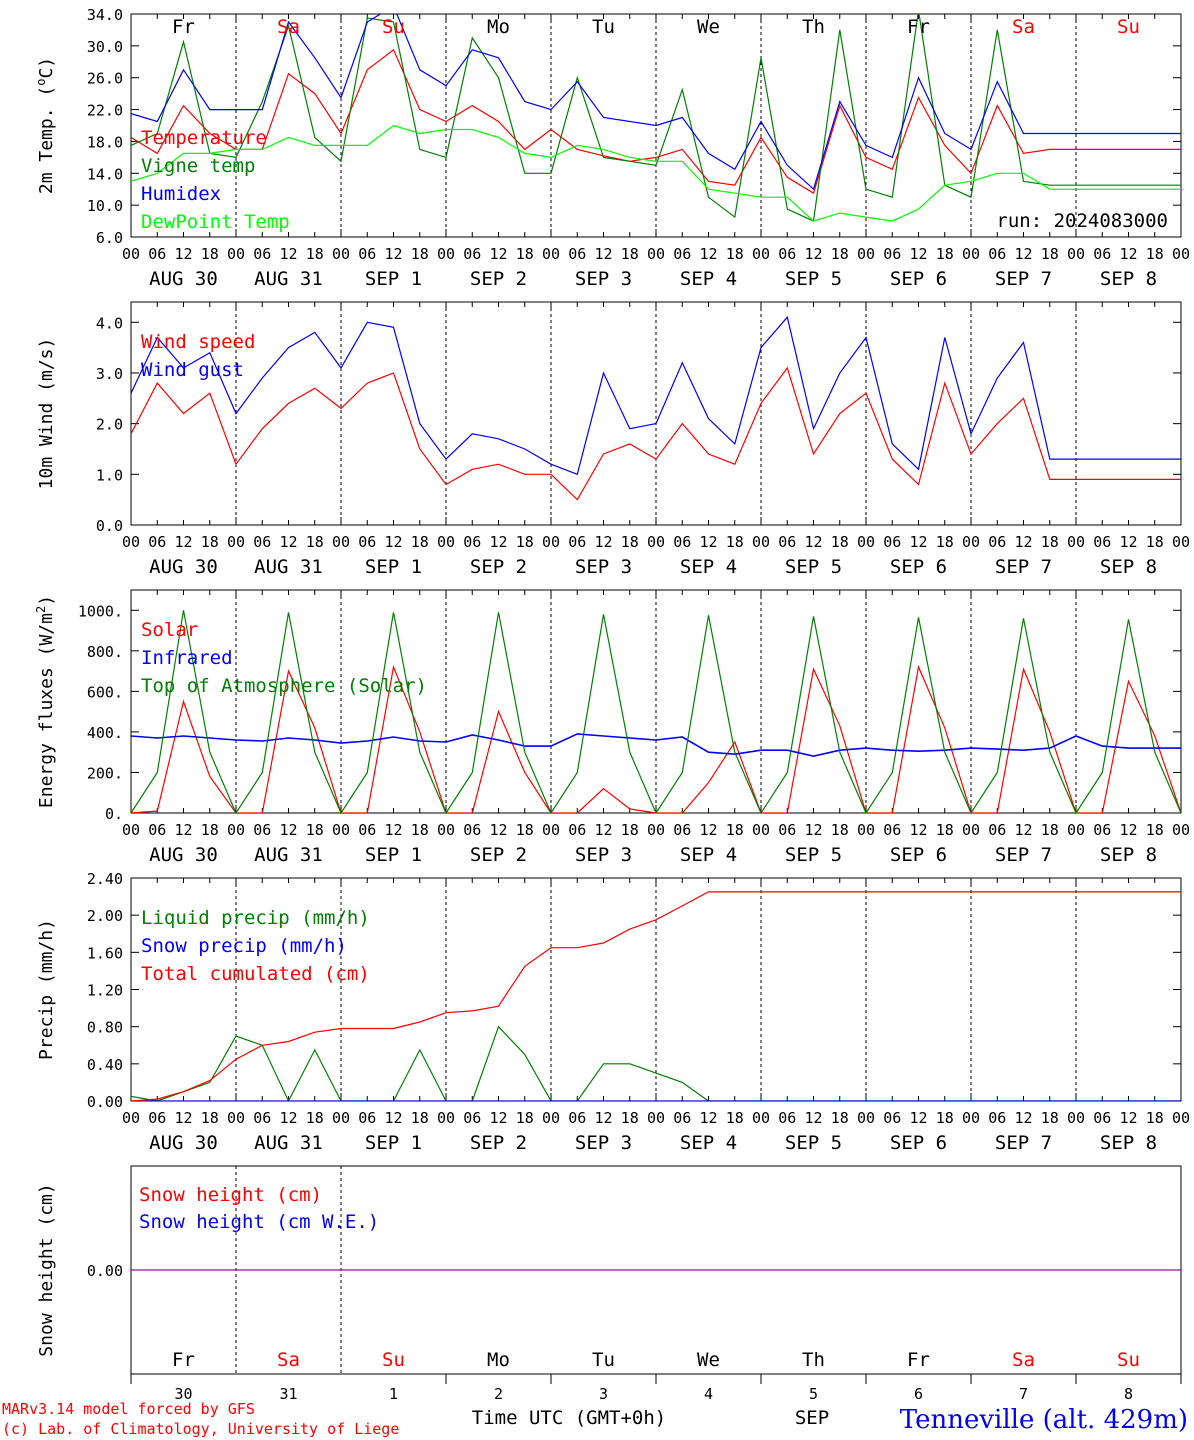 This screenshot has height=1440, width=1194. Describe the element at coordinates (46, 68) in the screenshot. I see `y-axis-label-text: C)` at that location.